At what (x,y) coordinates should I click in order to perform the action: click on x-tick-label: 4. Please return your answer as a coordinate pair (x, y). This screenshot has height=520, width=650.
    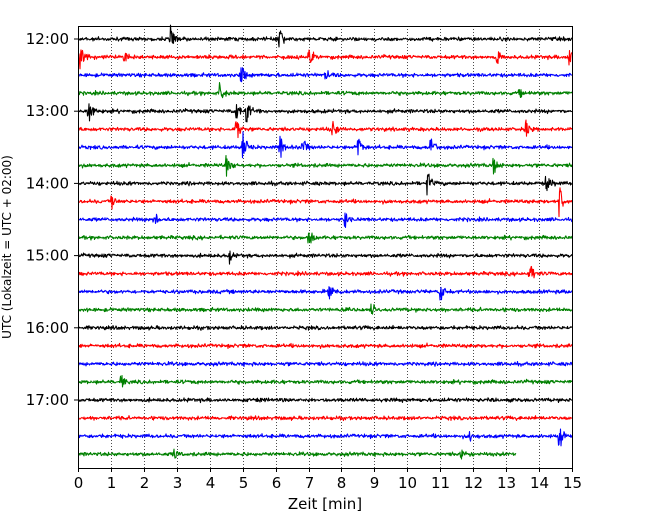
    Looking at the image, I should click on (211, 483).